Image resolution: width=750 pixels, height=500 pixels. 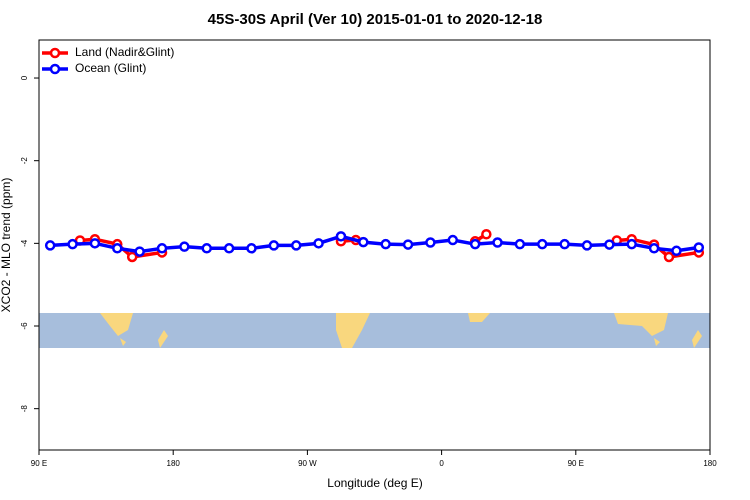 What do you see at coordinates (110, 68) in the screenshot?
I see `legend-label: Ocean (Glint)` at bounding box center [110, 68].